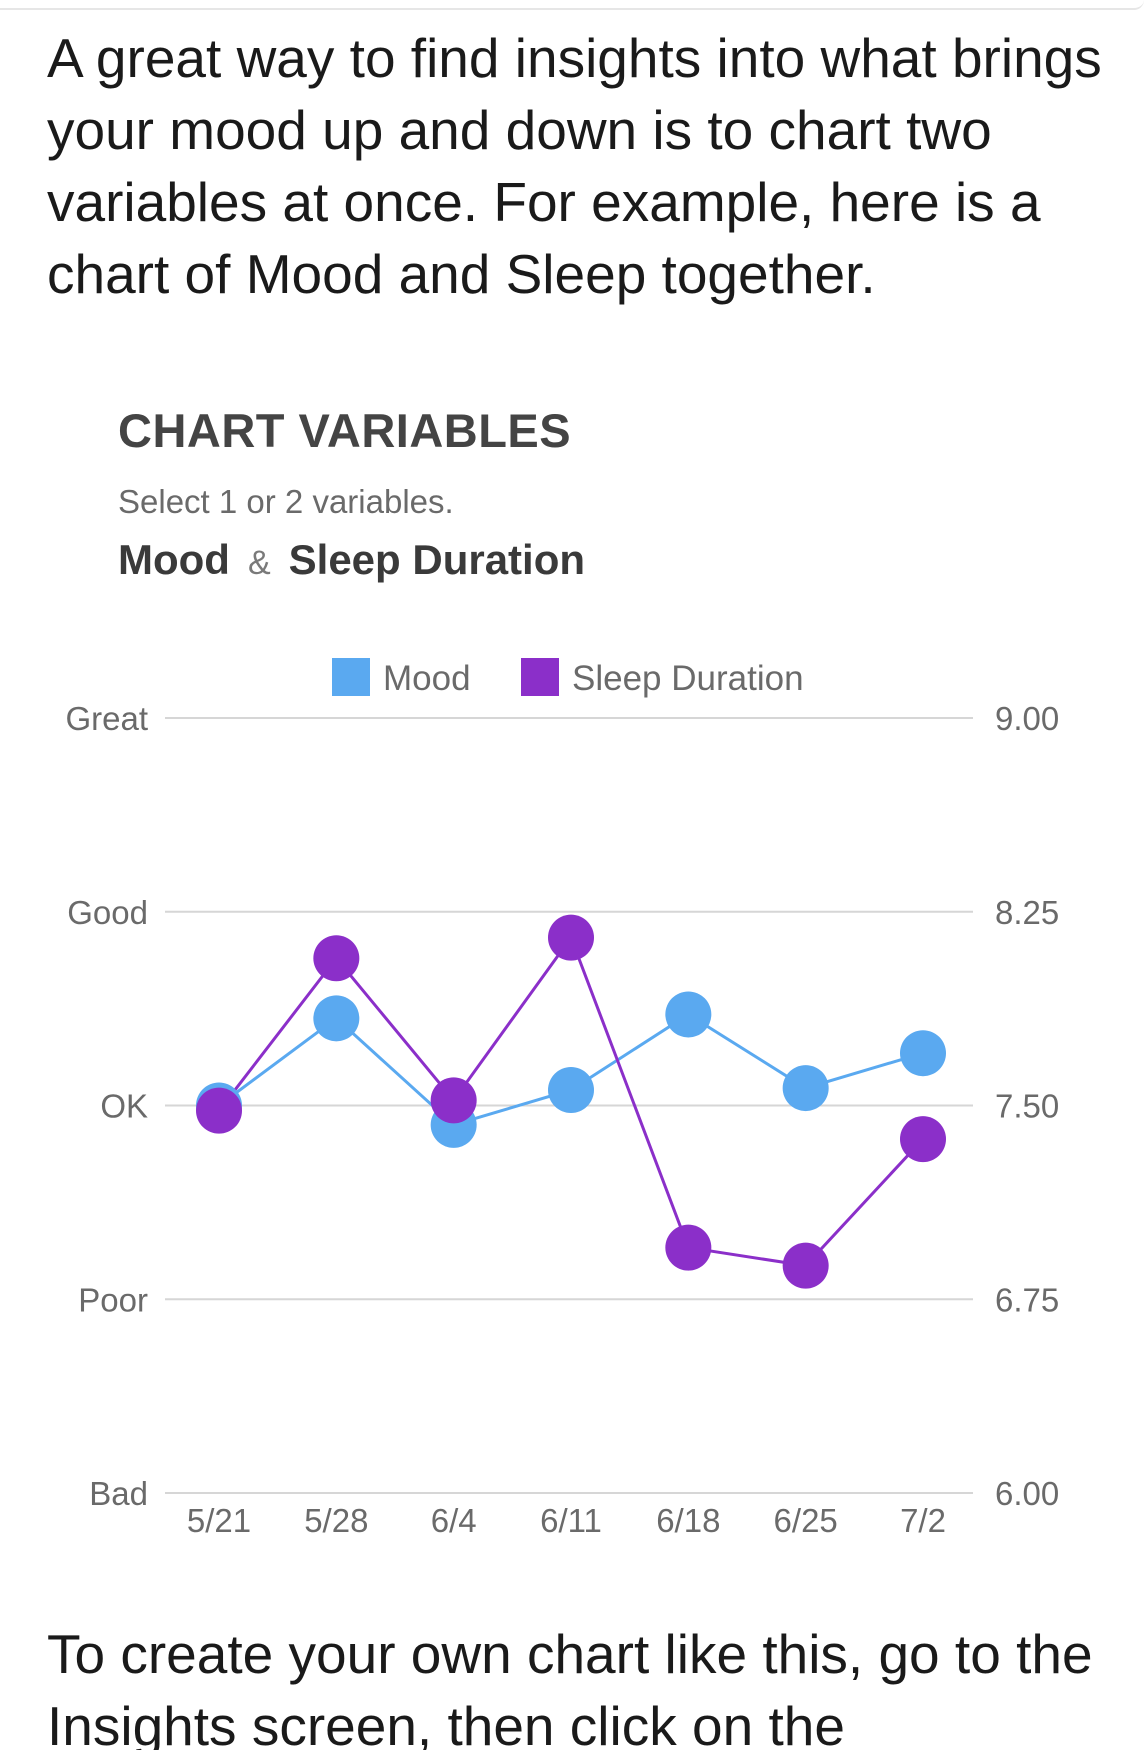 The width and height of the screenshot is (1144, 1750). I want to click on x-axis-label: 6/11, so click(571, 1520).